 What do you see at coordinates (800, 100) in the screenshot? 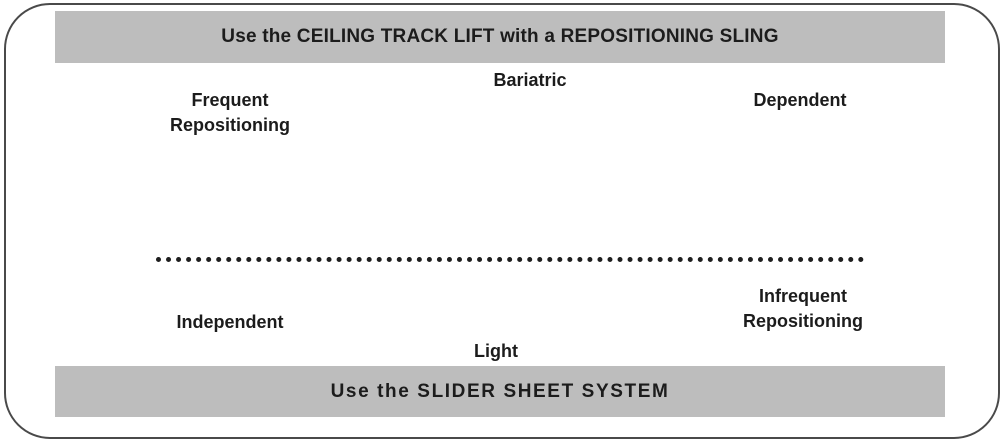
I see `dependent-label: Dependent` at bounding box center [800, 100].